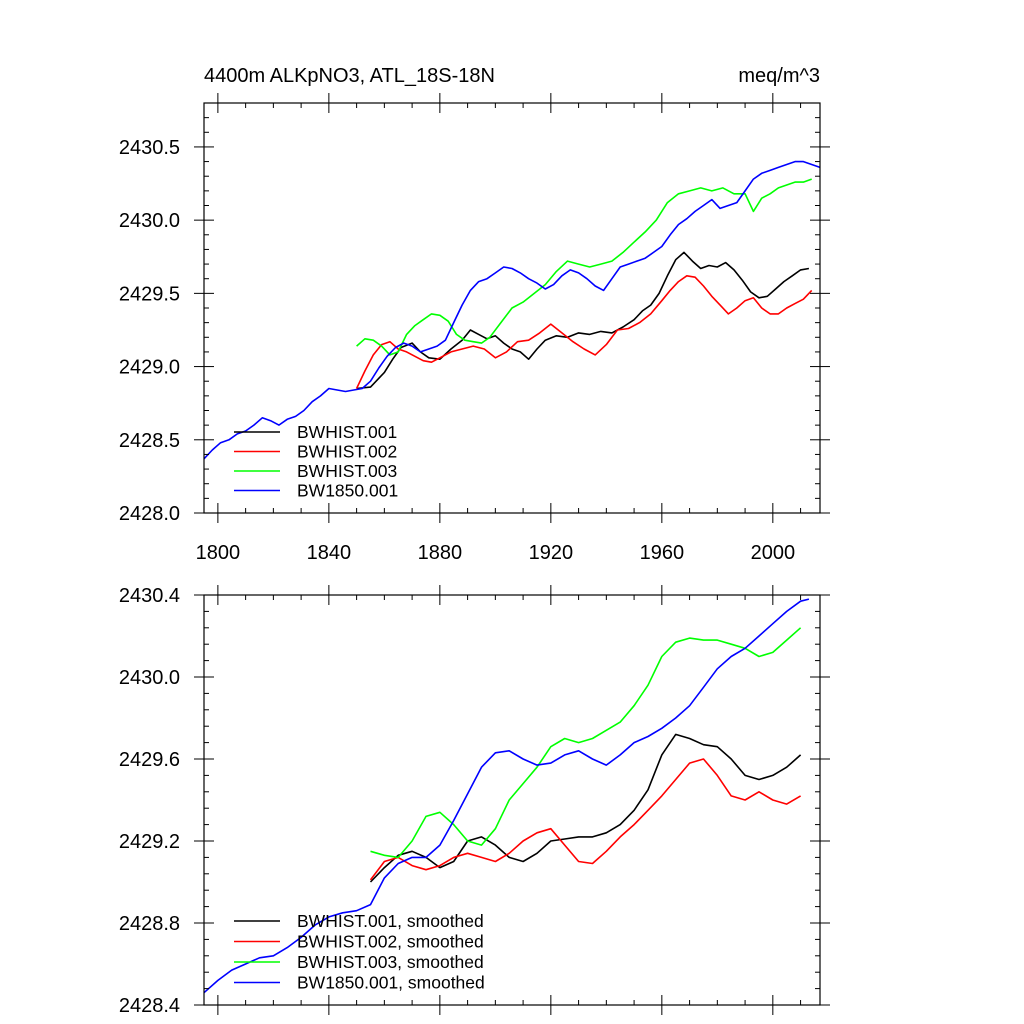 This screenshot has height=1024, width=1024. Describe the element at coordinates (149, 924) in the screenshot. I see `bot-ytick-label: 2428.8` at that location.